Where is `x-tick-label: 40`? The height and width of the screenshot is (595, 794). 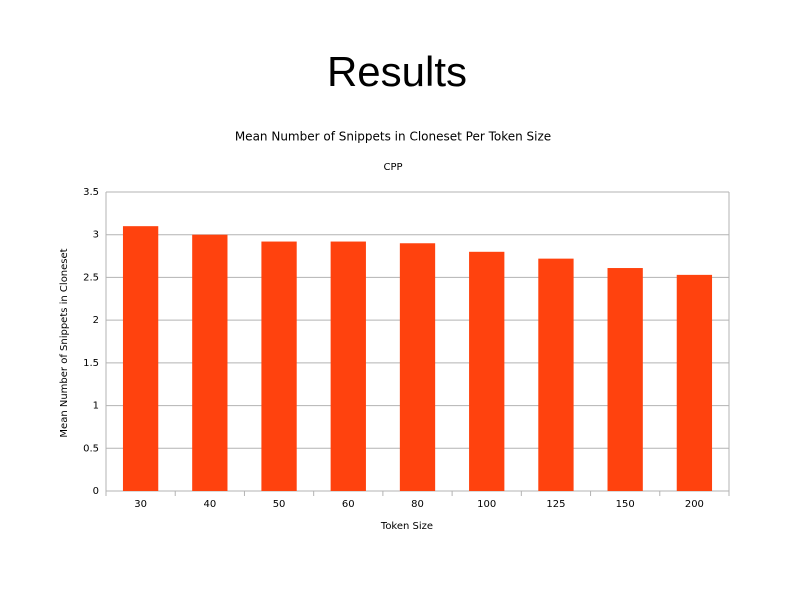
x-tick-label: 40 is located at coordinates (209, 504).